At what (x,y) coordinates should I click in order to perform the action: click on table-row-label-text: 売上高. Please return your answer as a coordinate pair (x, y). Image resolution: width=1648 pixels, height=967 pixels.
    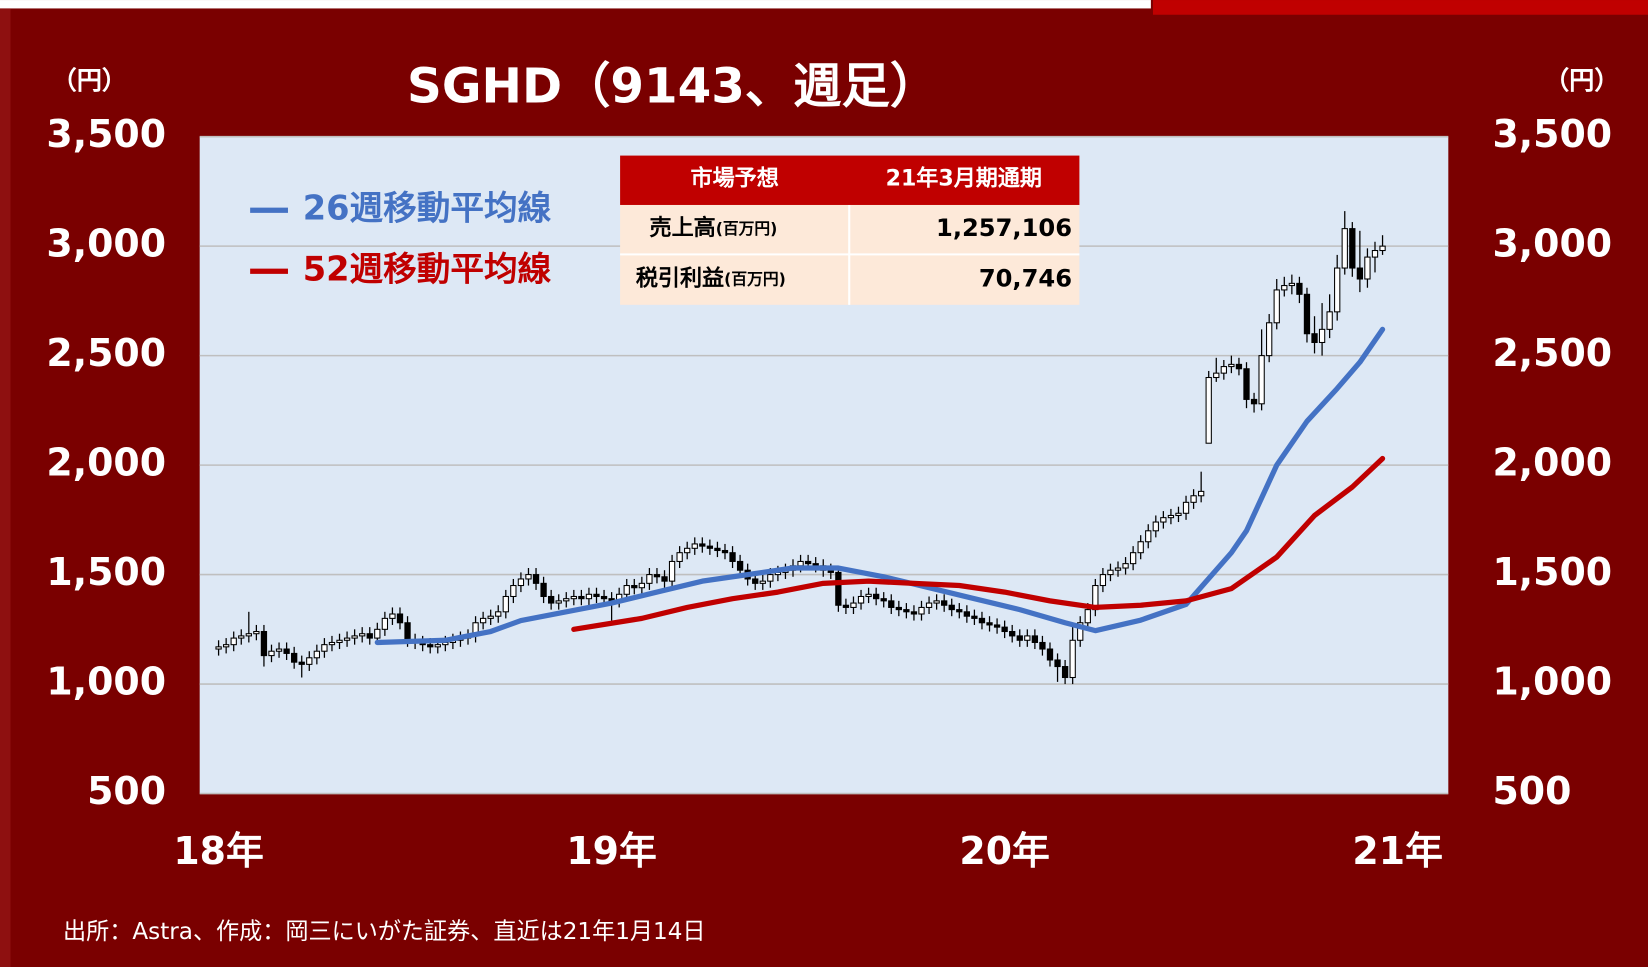
    Looking at the image, I should click on (683, 228).